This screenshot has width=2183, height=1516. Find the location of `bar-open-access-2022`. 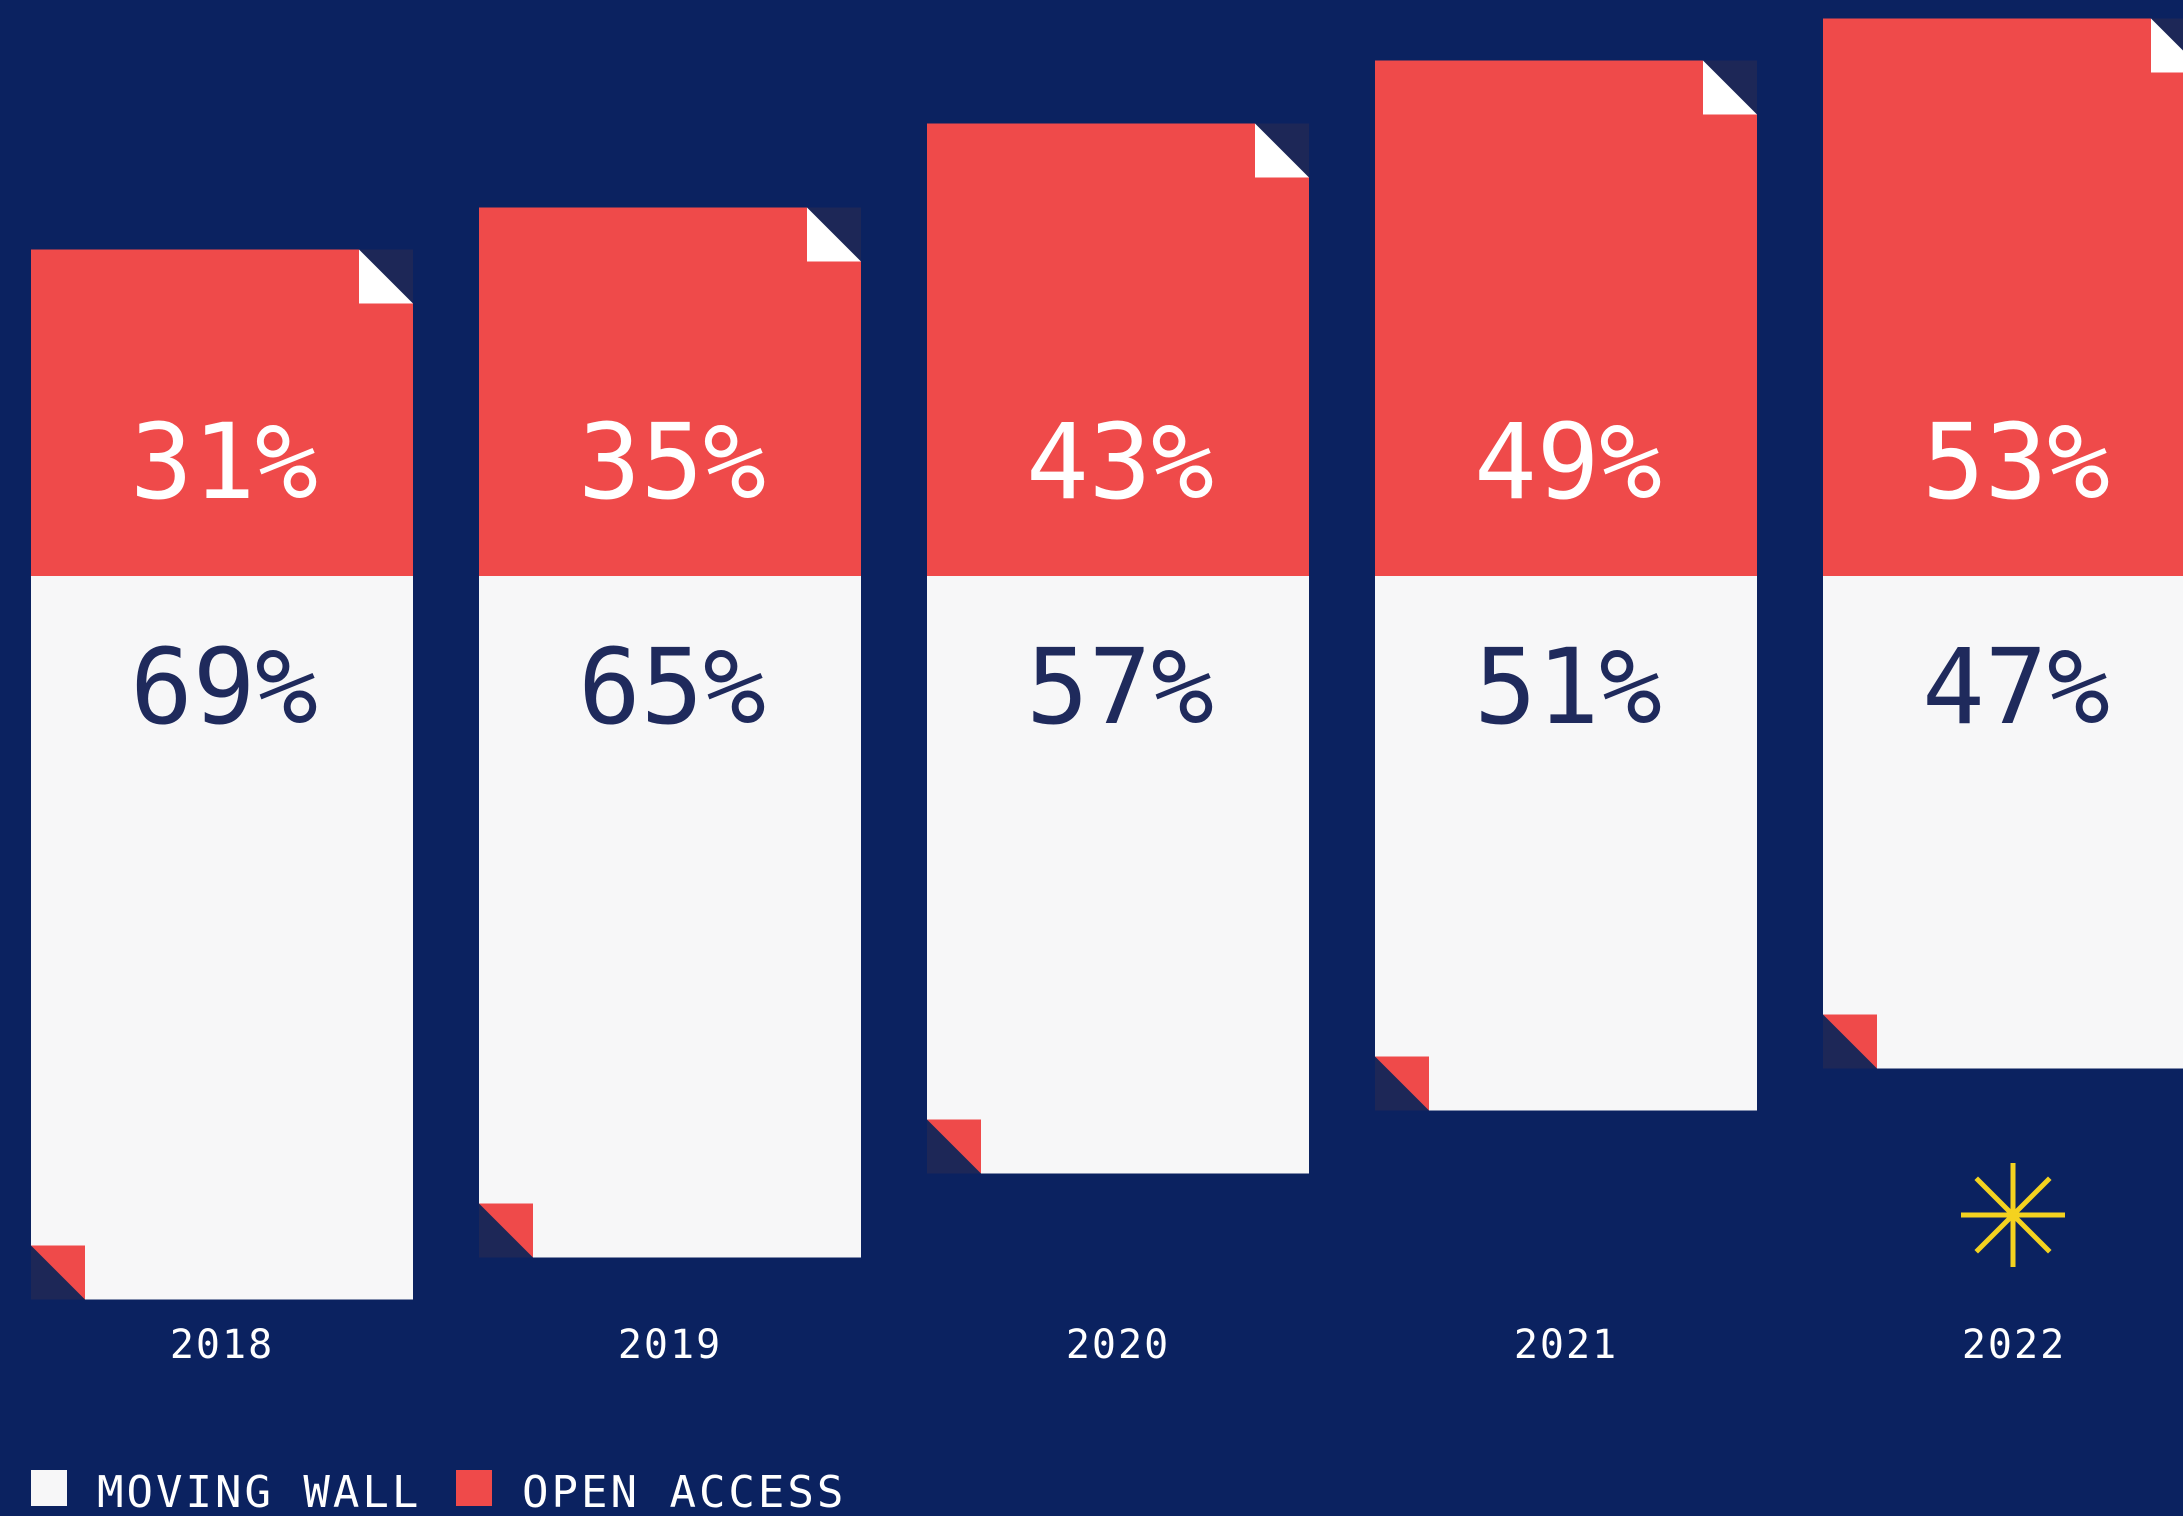

bar-open-access-2022 is located at coordinates (2003, 297).